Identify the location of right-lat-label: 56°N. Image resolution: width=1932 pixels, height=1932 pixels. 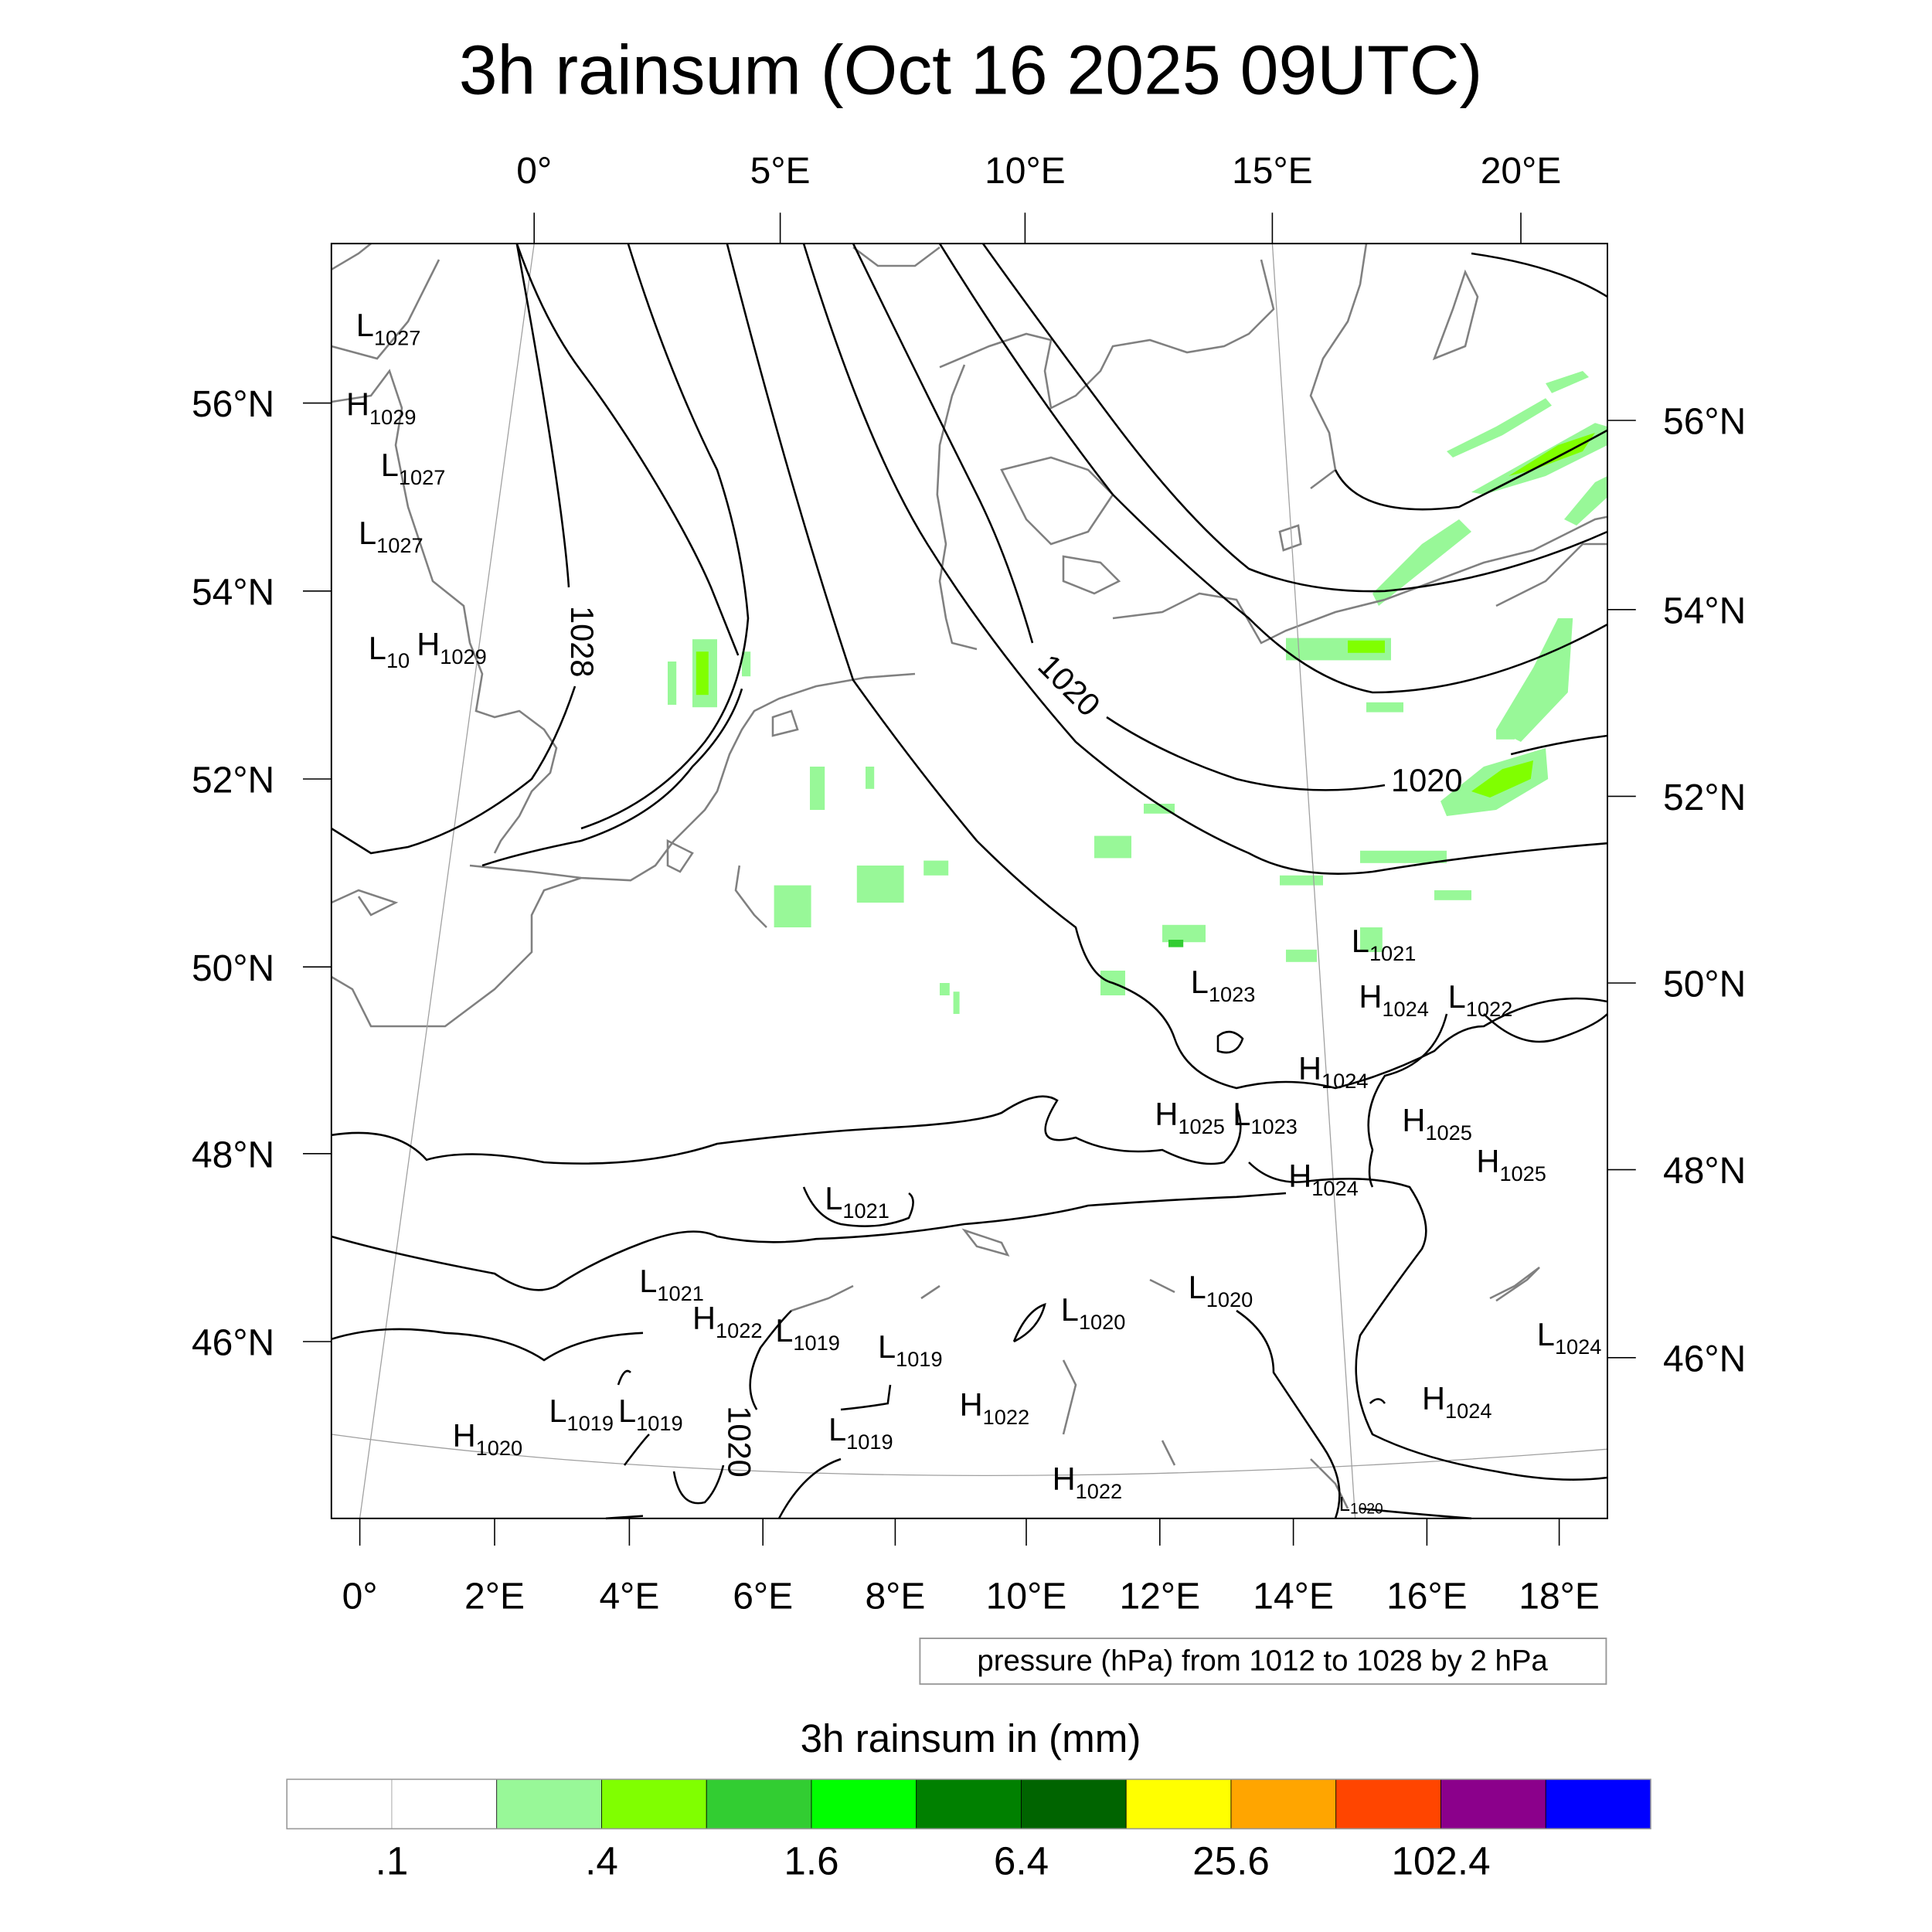
(1704, 422).